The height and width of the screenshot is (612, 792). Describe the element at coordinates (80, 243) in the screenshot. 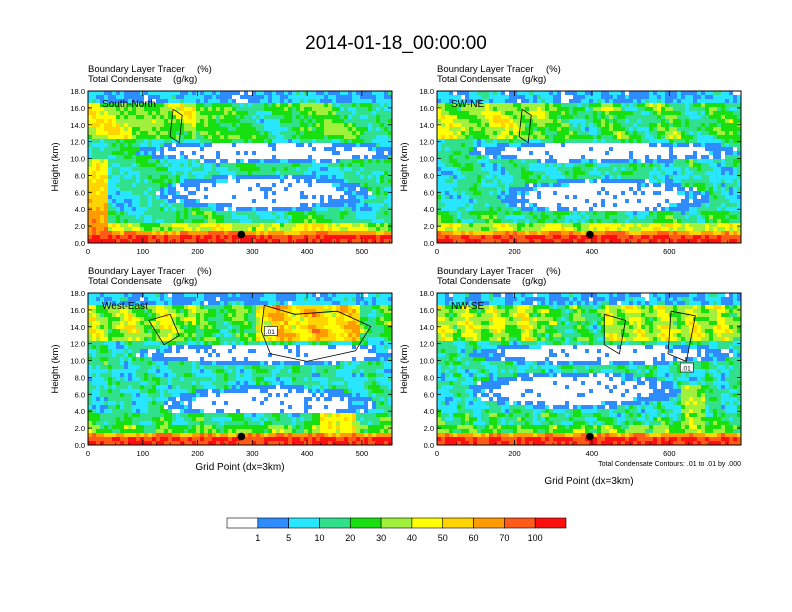

I see `y-tick-label: 0.0` at that location.